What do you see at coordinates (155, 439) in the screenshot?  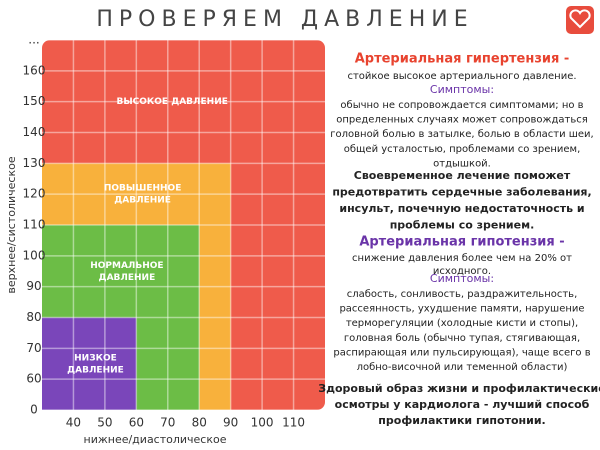 I see `x-axis-label: нижнее/диастолическое` at bounding box center [155, 439].